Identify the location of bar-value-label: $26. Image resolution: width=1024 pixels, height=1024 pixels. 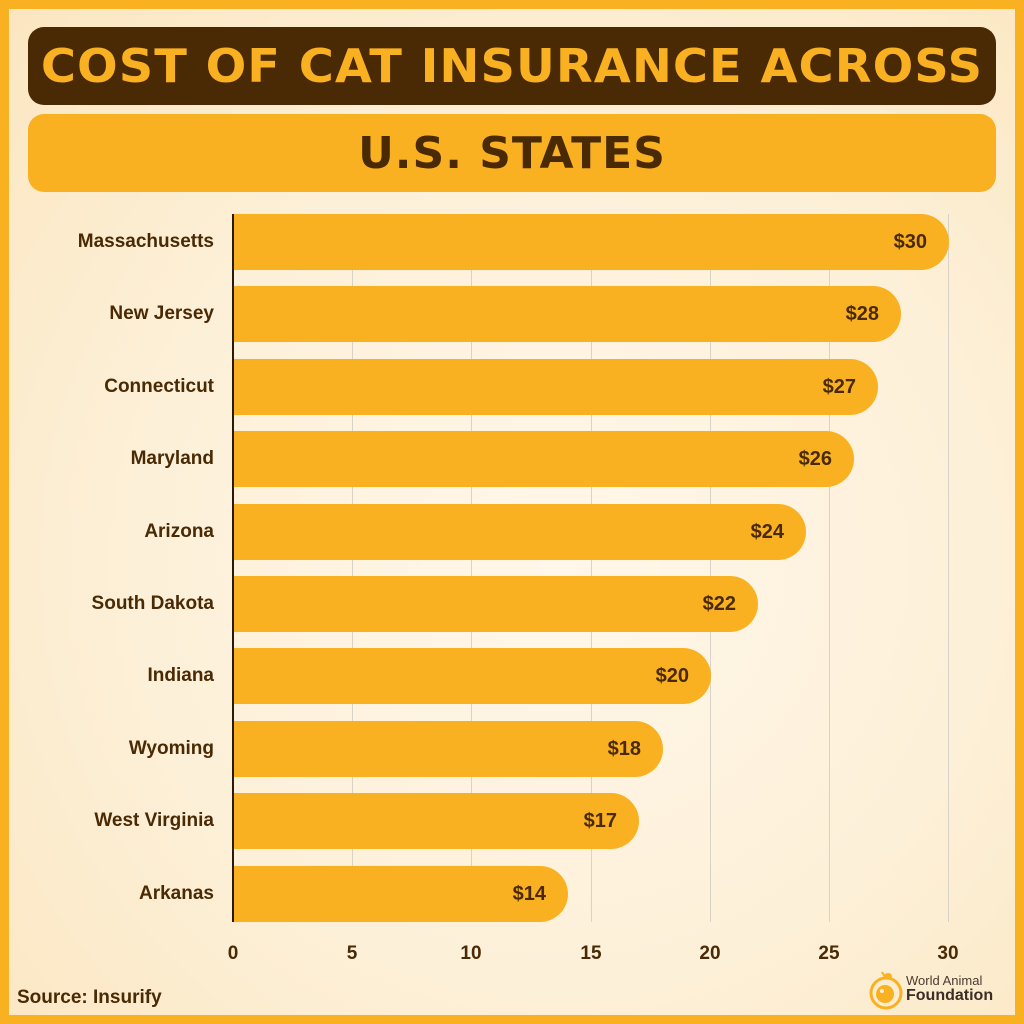
(815, 459).